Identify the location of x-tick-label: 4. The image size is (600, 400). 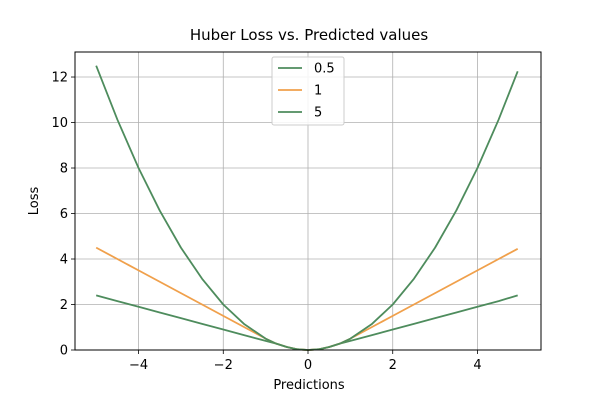
(477, 365).